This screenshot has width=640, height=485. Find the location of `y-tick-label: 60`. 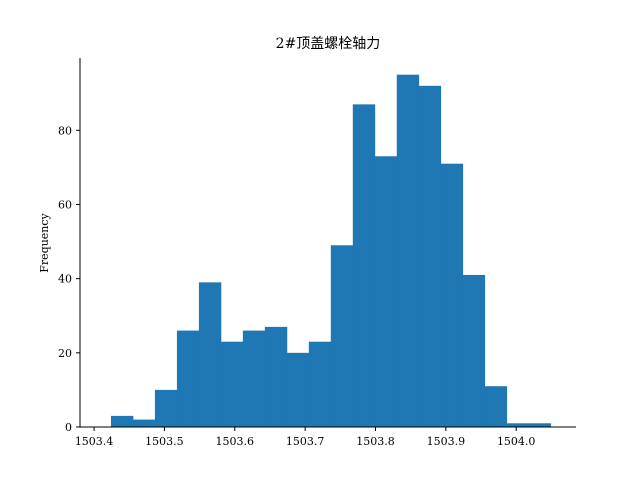

y-tick-label: 60 is located at coordinates (65, 204).